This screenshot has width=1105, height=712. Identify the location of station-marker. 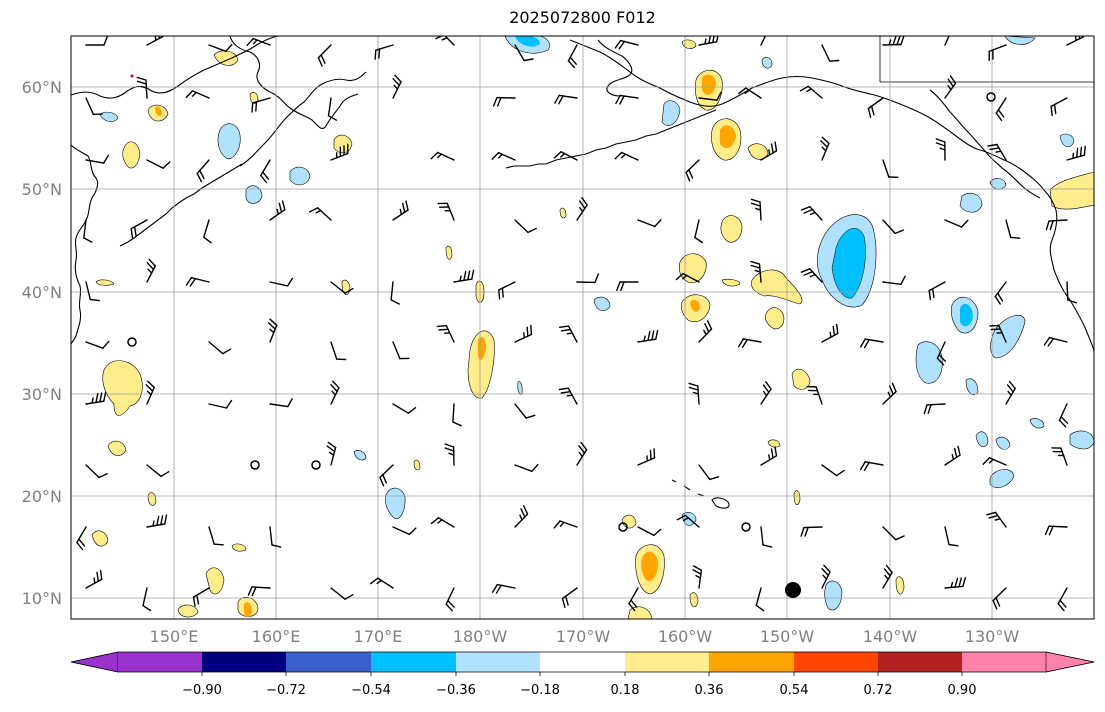
(132, 76).